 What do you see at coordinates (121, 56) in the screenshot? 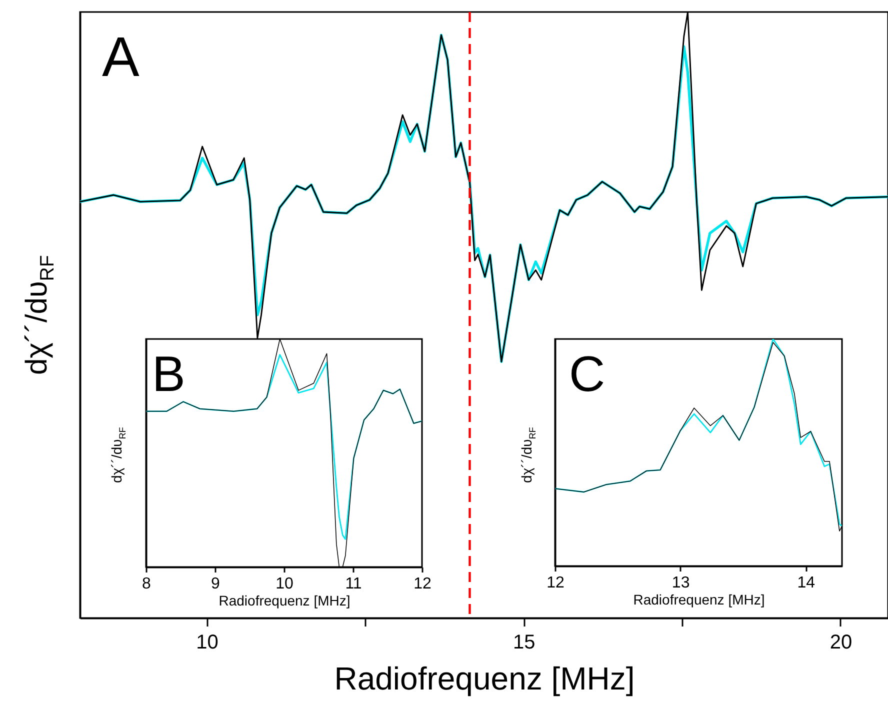
I see `annotation: A` at bounding box center [121, 56].